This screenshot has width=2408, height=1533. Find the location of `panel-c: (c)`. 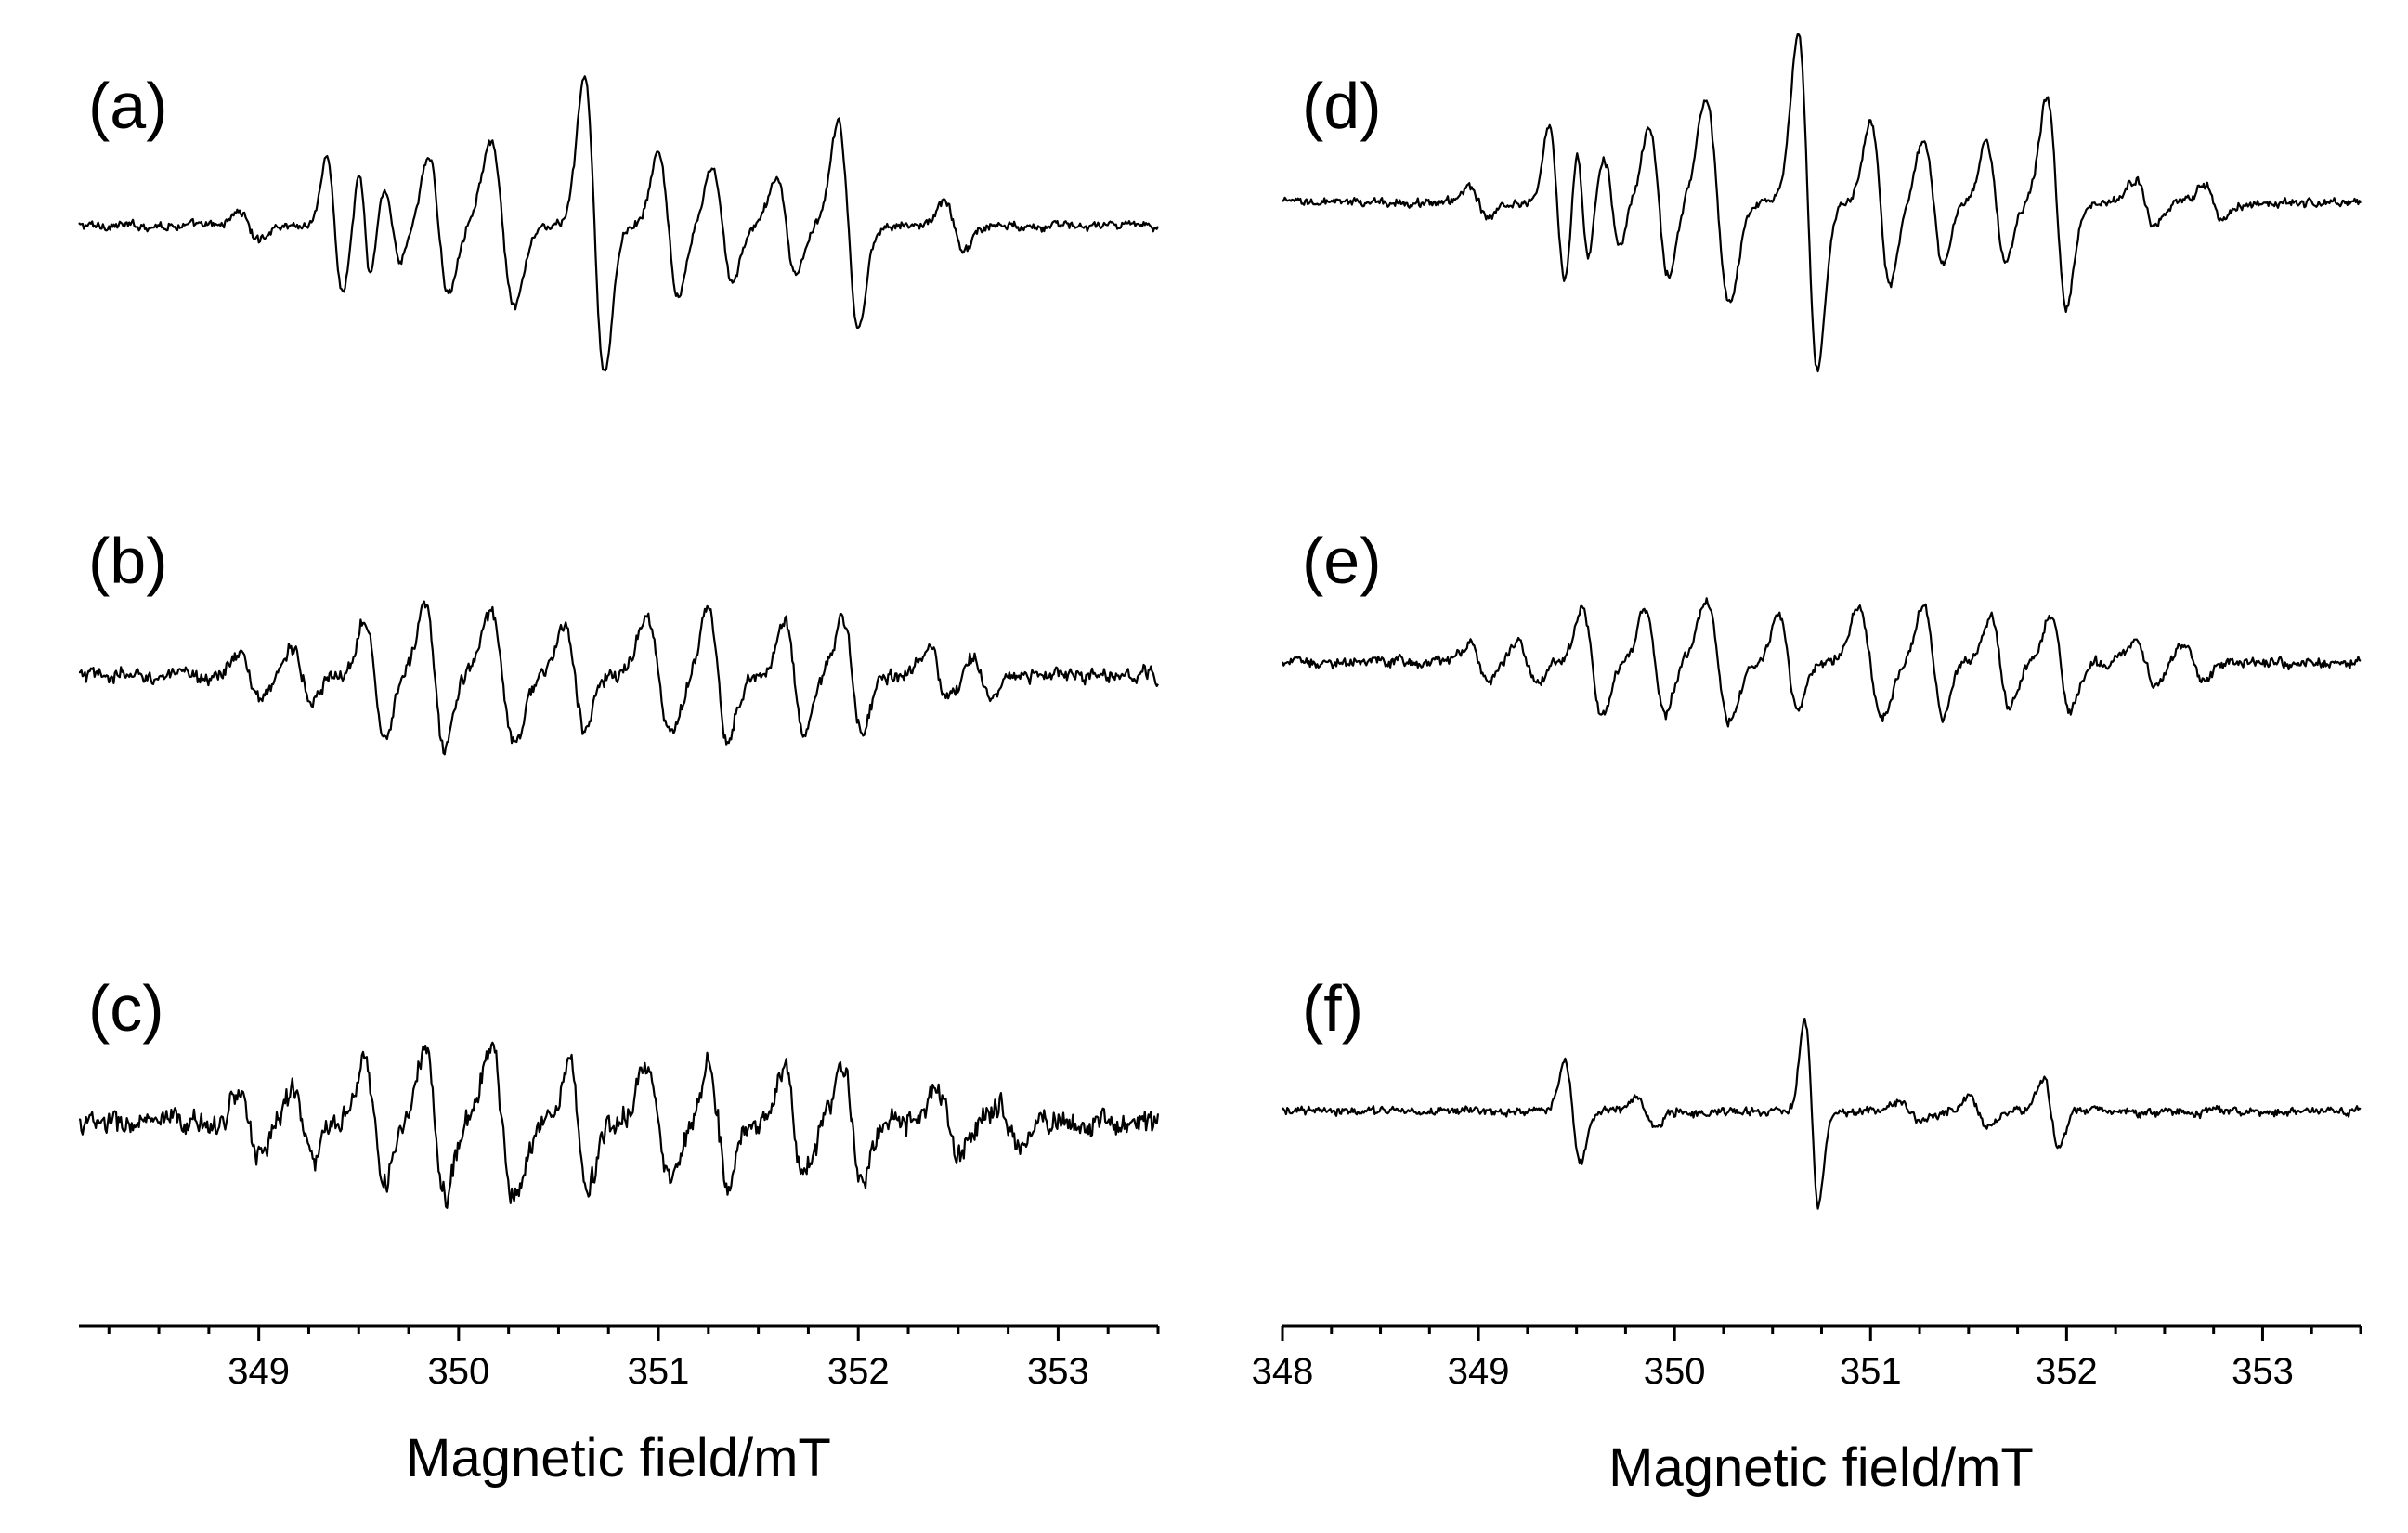

panel-c: (c) is located at coordinates (619, 1091).